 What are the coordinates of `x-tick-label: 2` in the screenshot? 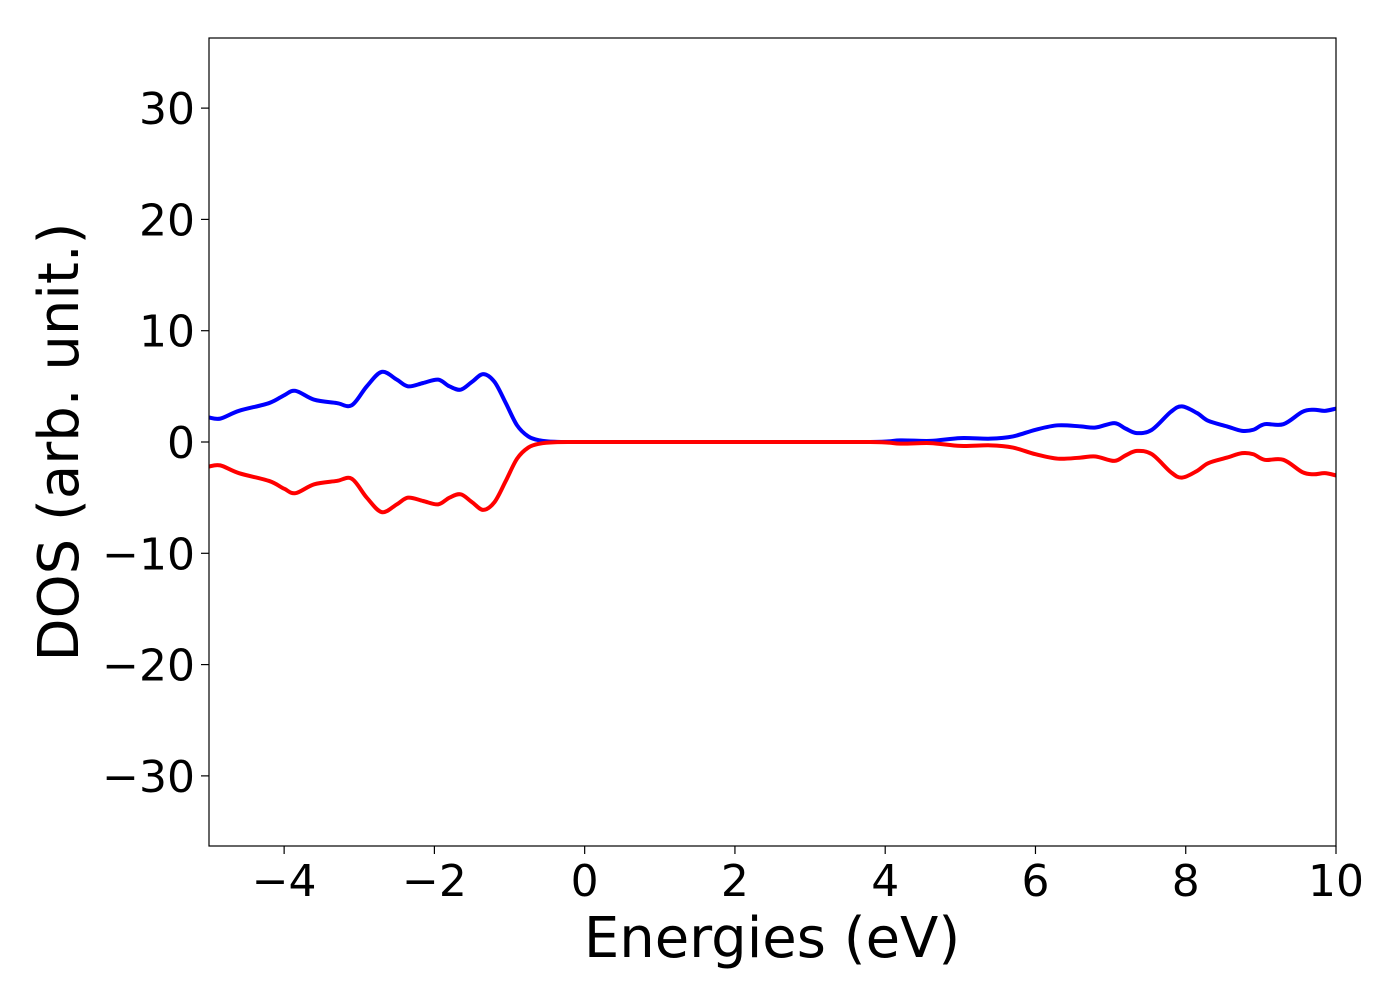 It's located at (735, 881).